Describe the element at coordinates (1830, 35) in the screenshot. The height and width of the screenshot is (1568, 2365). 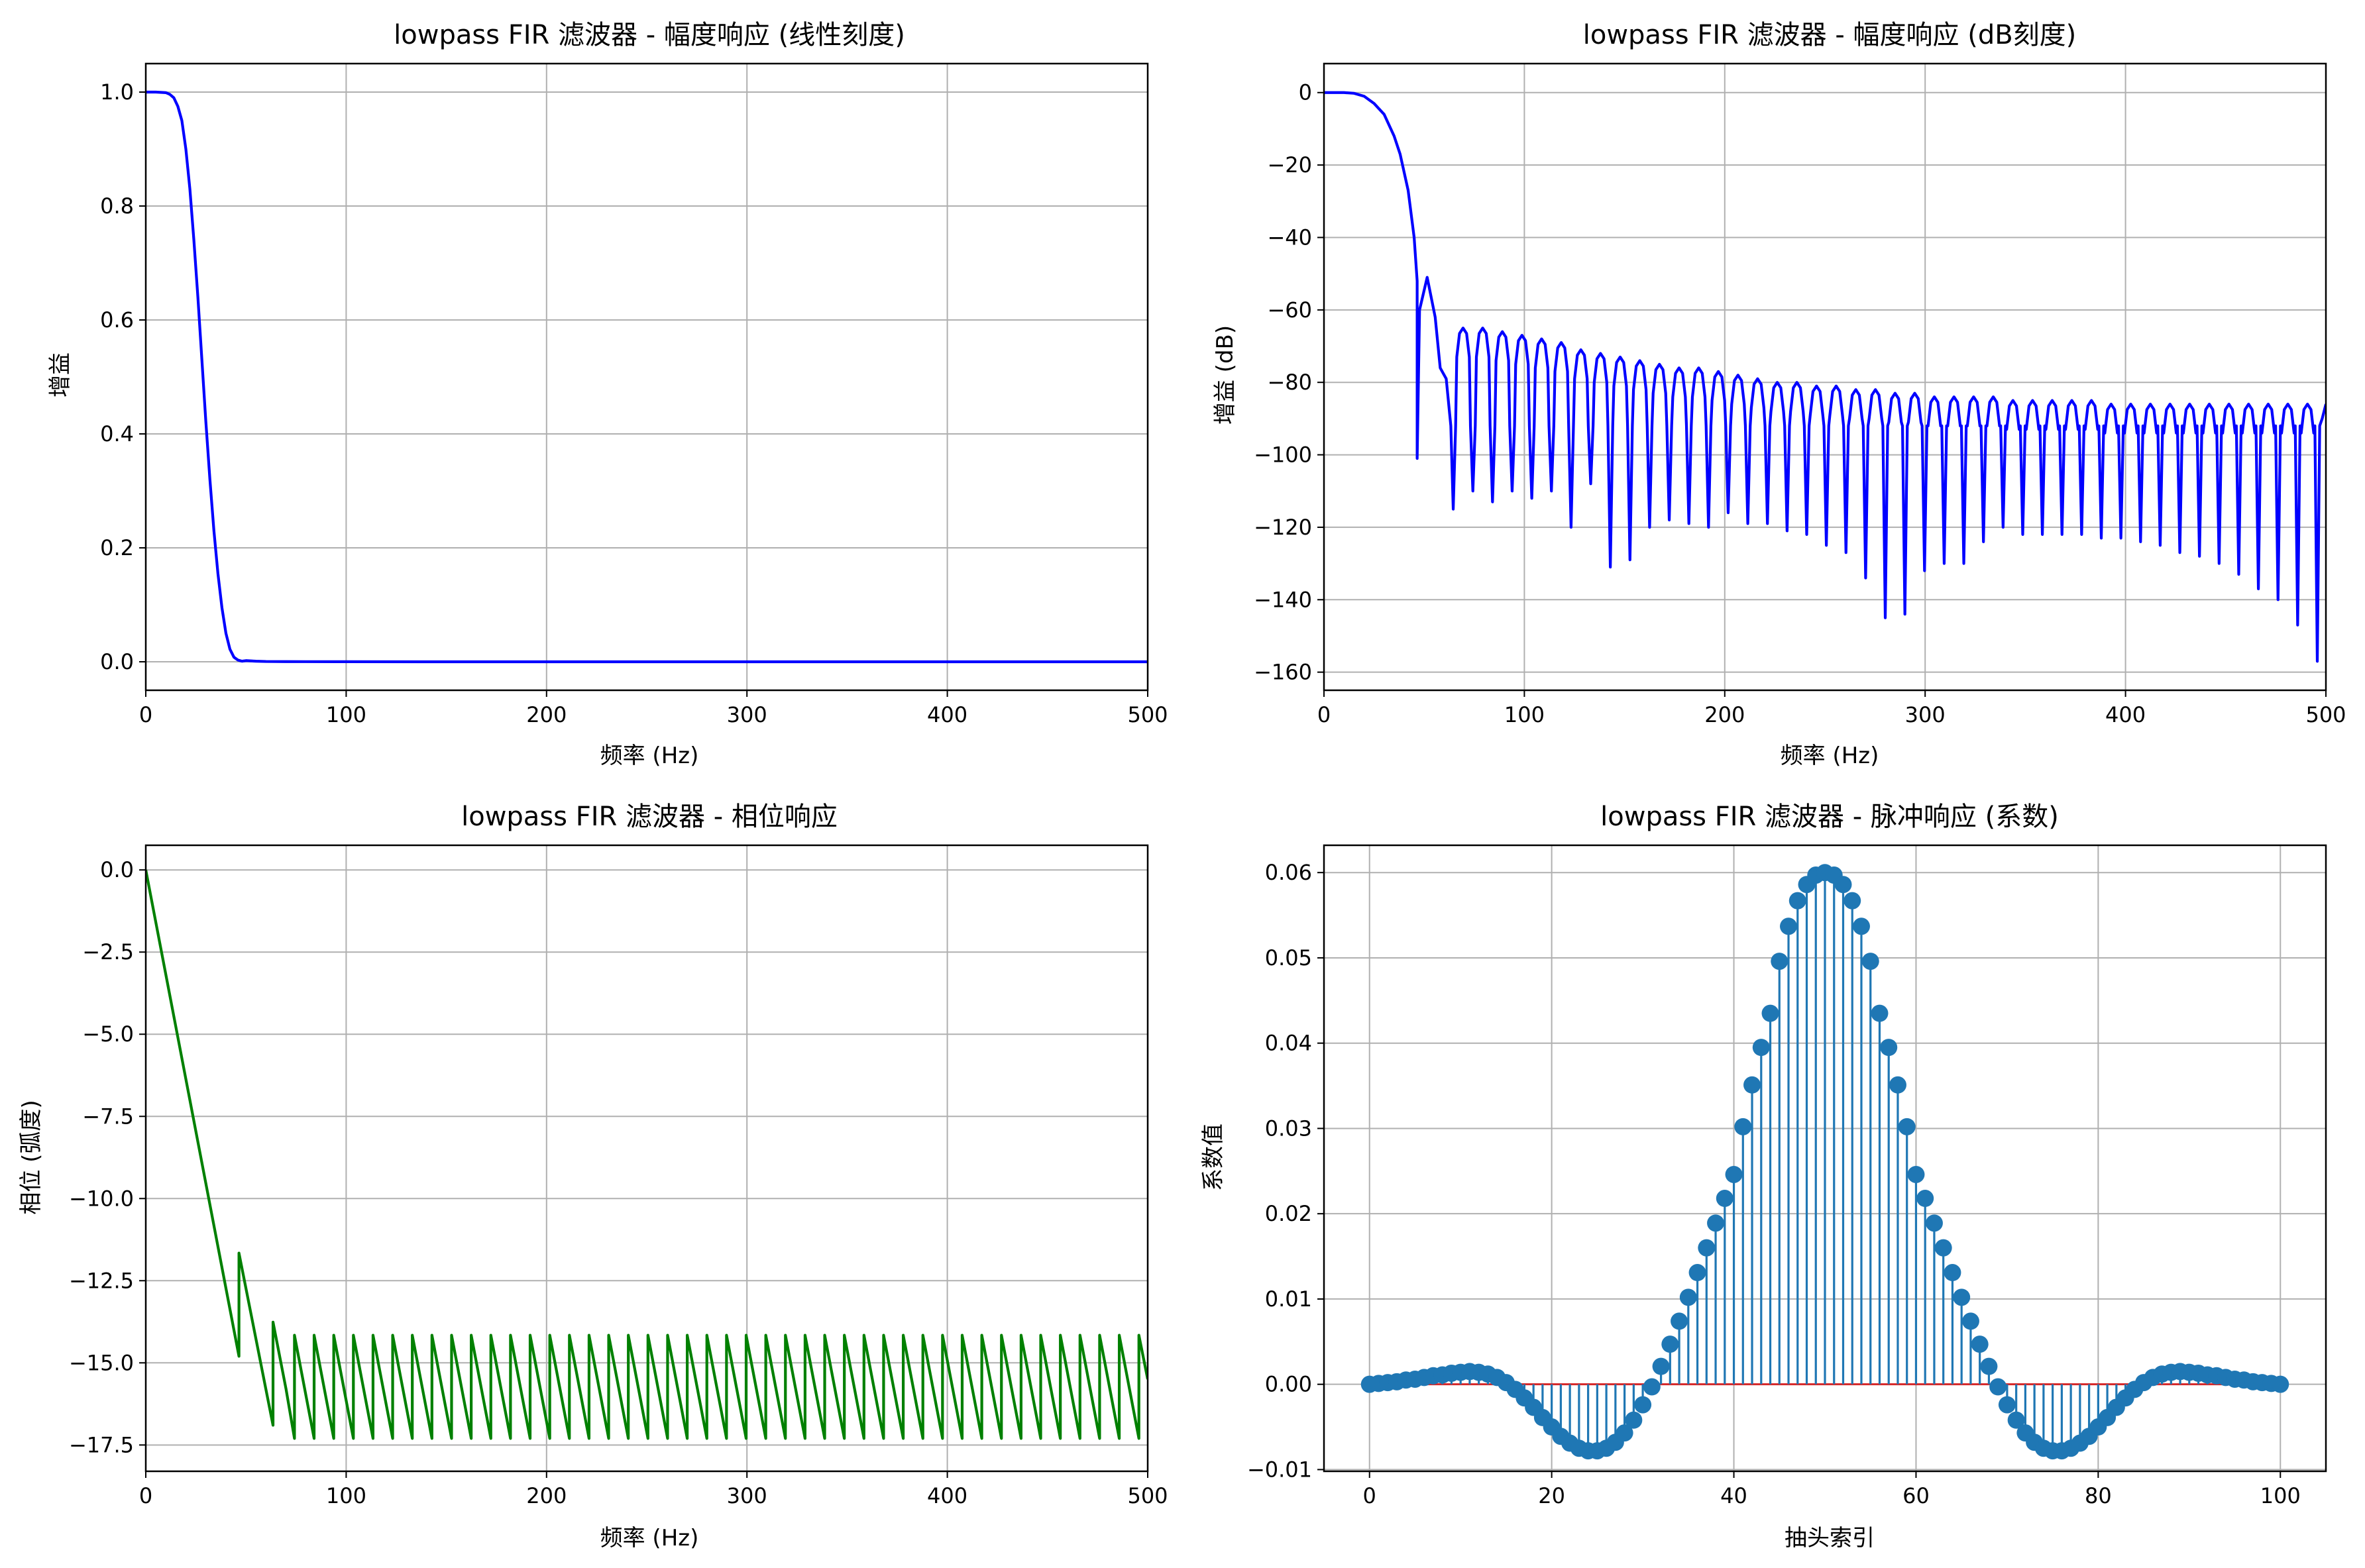
I see `chart-title: lowpass FIR 滤波器 - 幅度响应 (dB刻度)` at that location.